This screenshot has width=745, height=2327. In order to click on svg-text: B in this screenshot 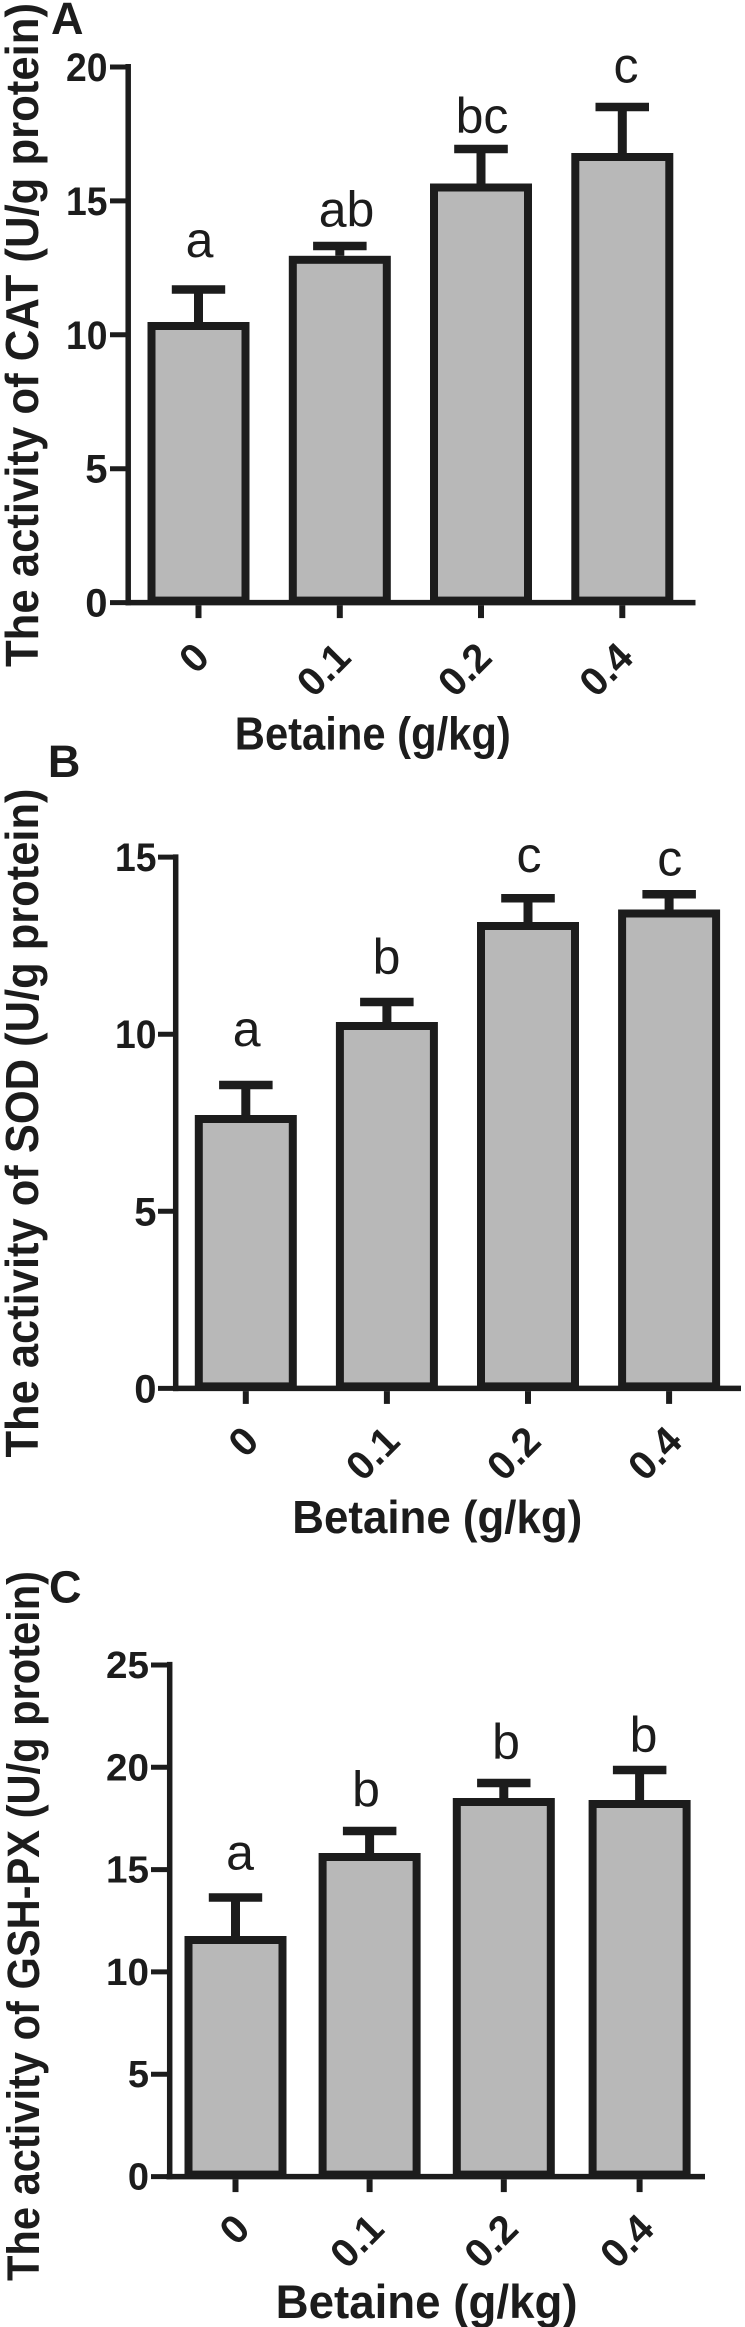, I will do `click(64, 761)`.